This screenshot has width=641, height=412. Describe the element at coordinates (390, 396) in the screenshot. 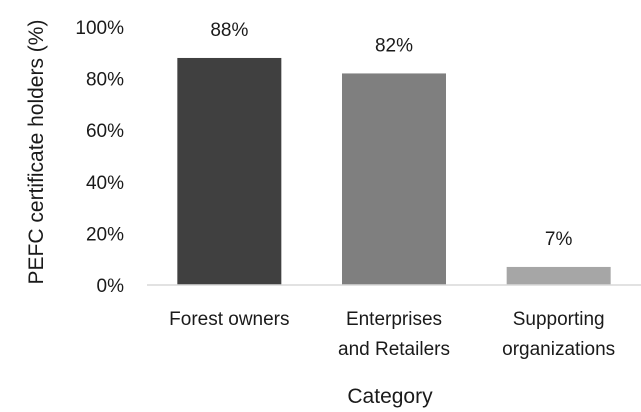

I see `x-axis-title: Category` at that location.